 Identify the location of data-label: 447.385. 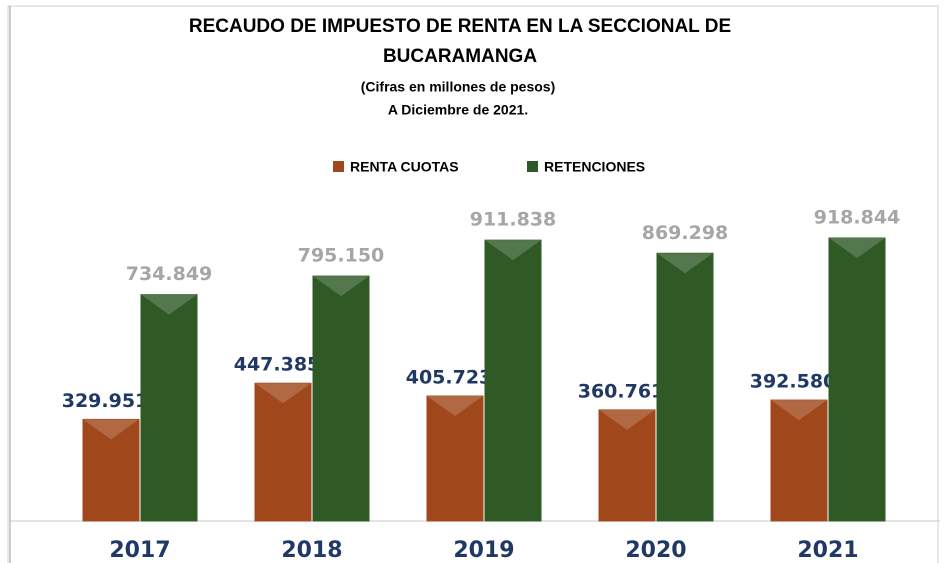
(277, 365).